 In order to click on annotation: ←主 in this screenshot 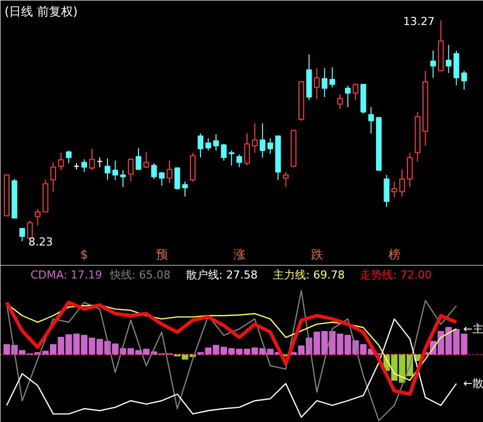, I will do `click(473, 329)`.